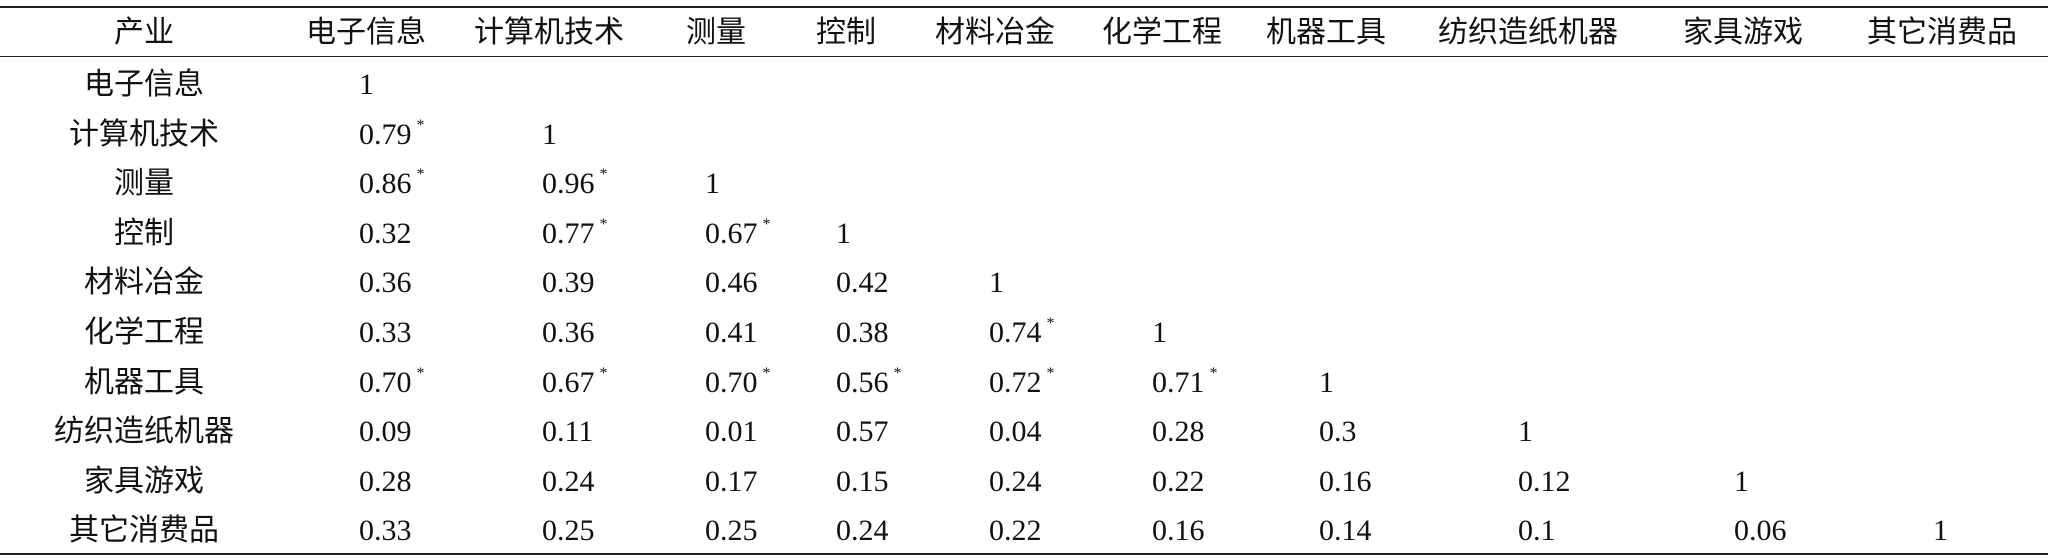 Image resolution: width=2048 pixels, height=560 pixels. I want to click on cell: 0.17, so click(731, 481).